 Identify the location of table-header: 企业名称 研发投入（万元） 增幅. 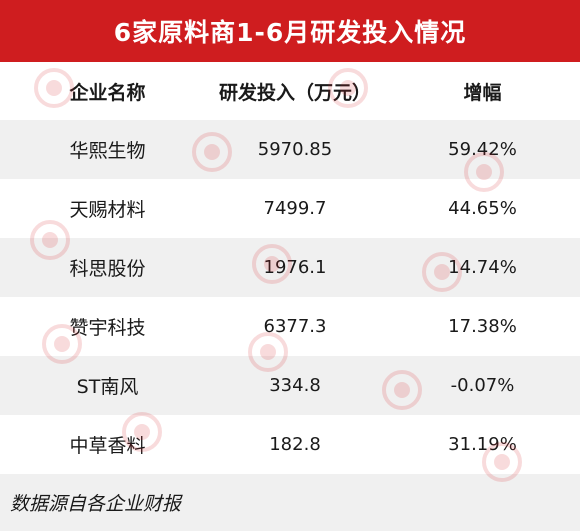
(290, 91).